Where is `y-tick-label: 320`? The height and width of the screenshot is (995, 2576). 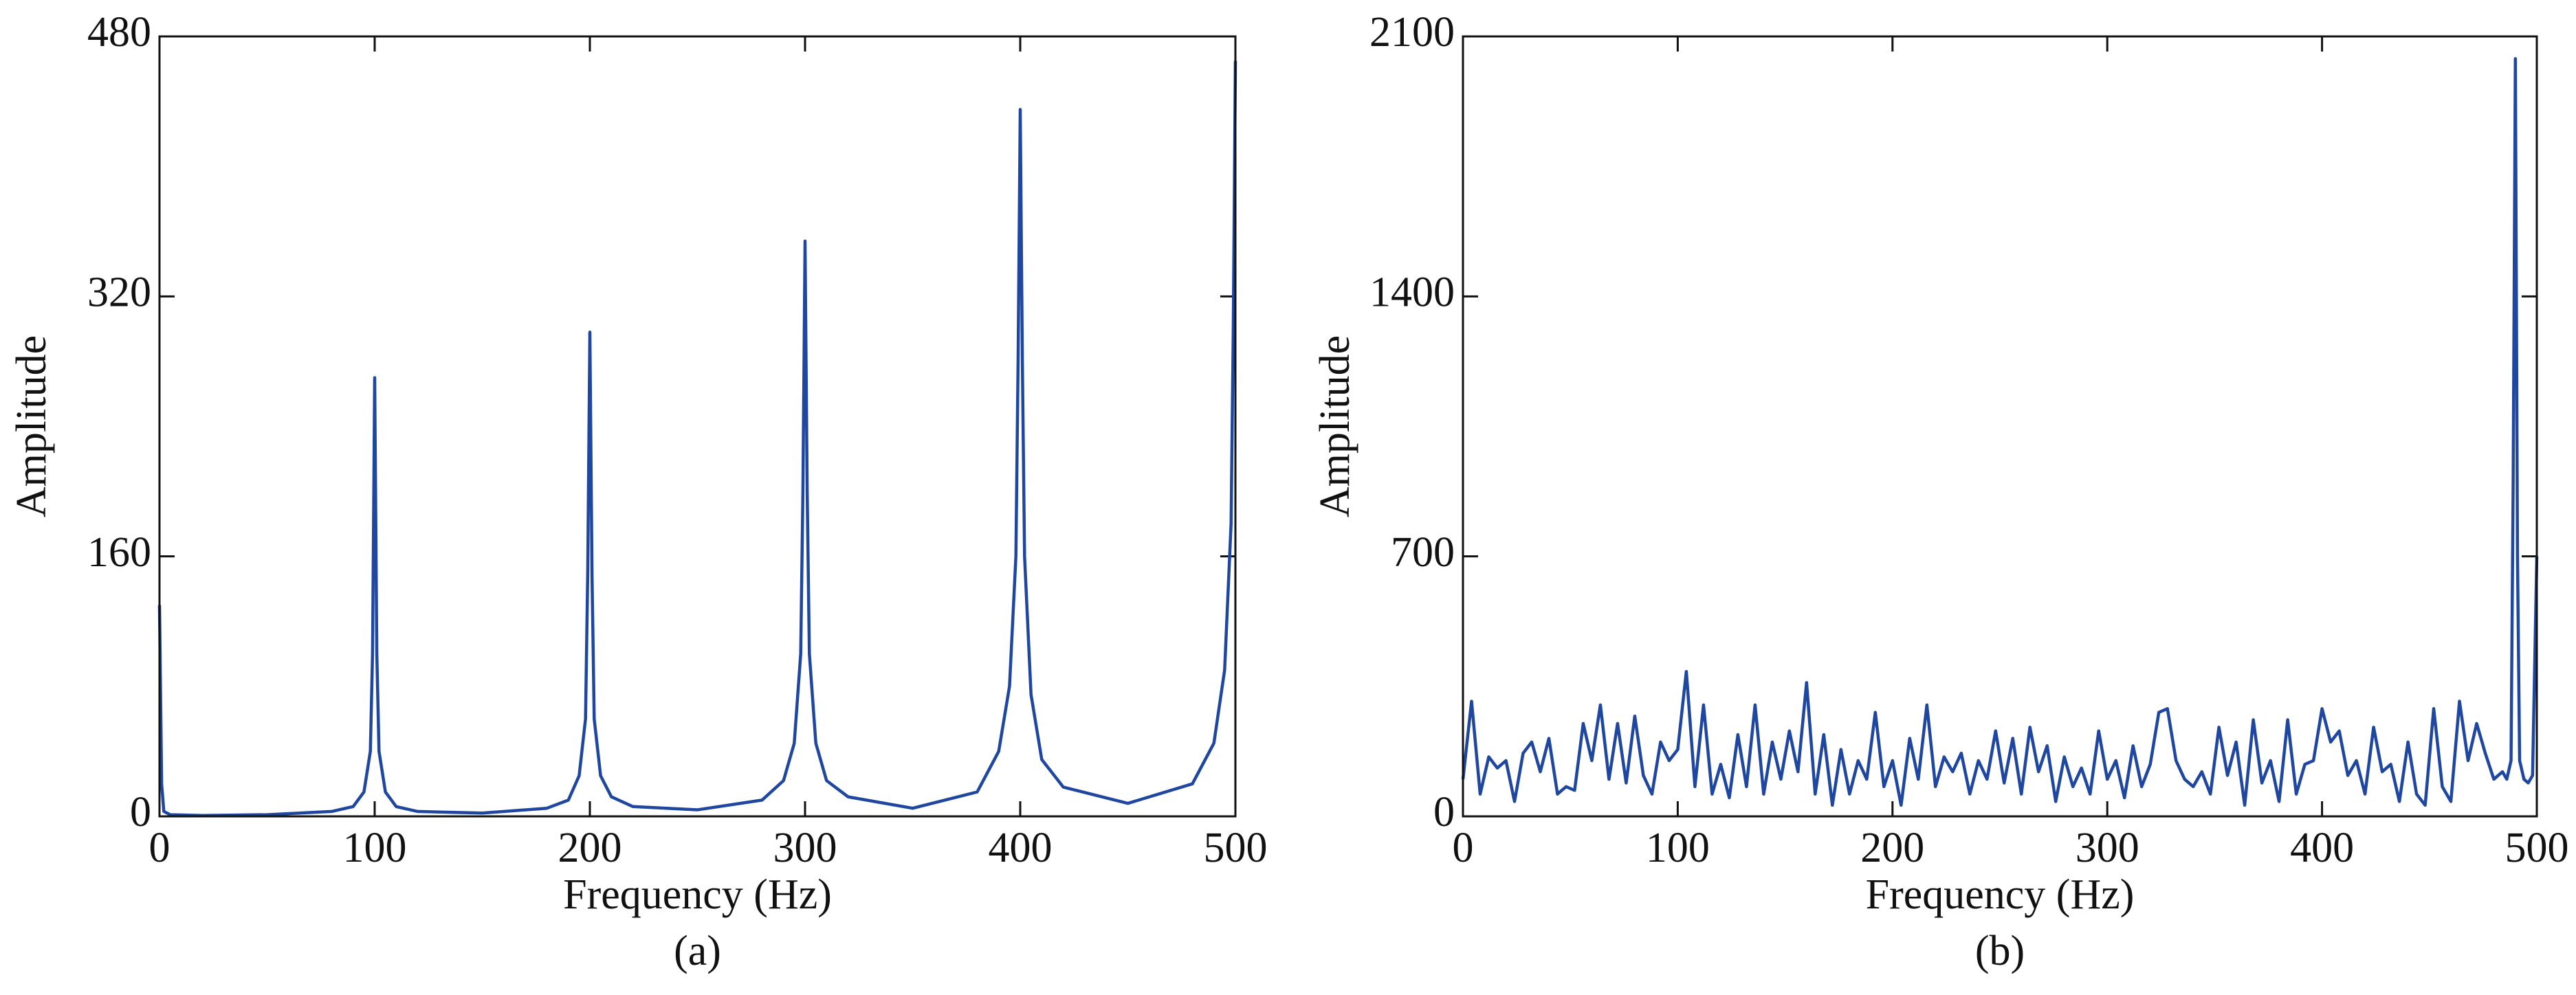
y-tick-label: 320 is located at coordinates (119, 292).